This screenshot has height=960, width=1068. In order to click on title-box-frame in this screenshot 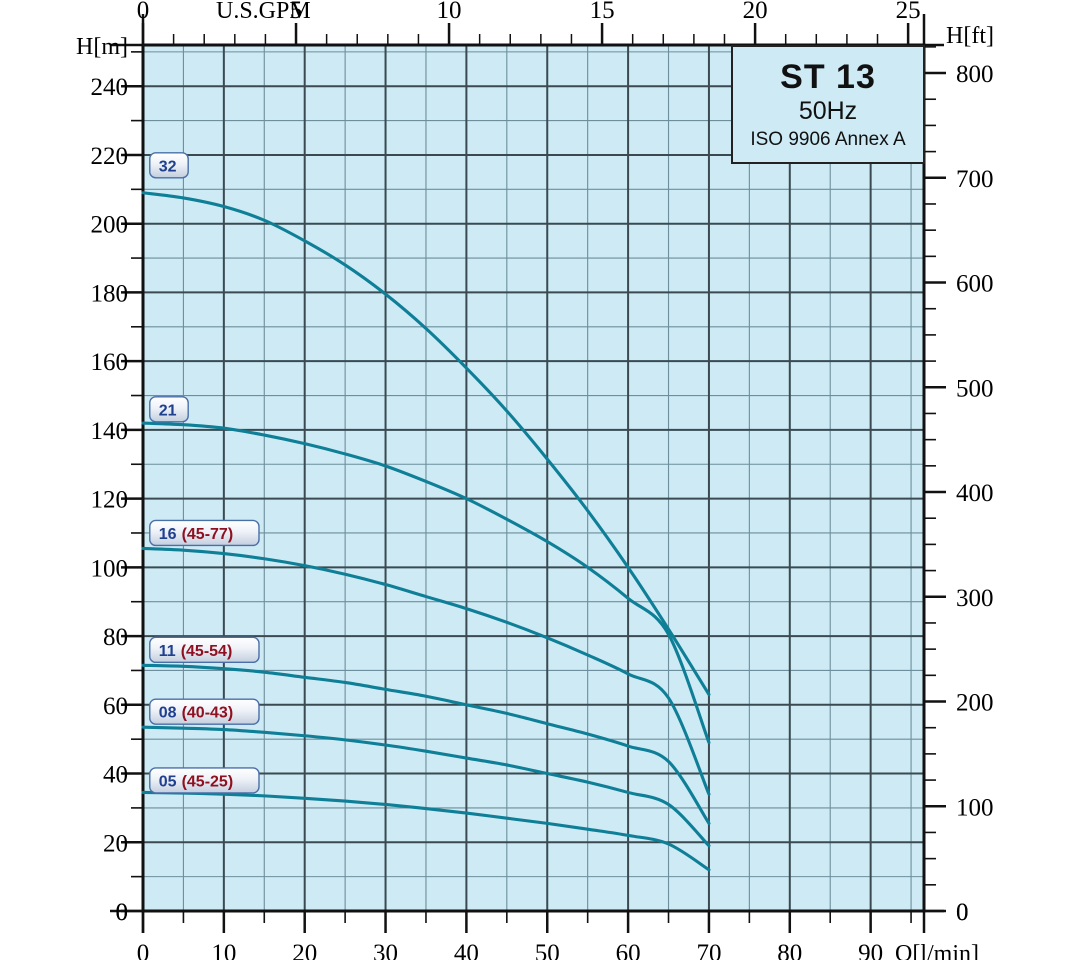, I will do `click(828, 104)`.